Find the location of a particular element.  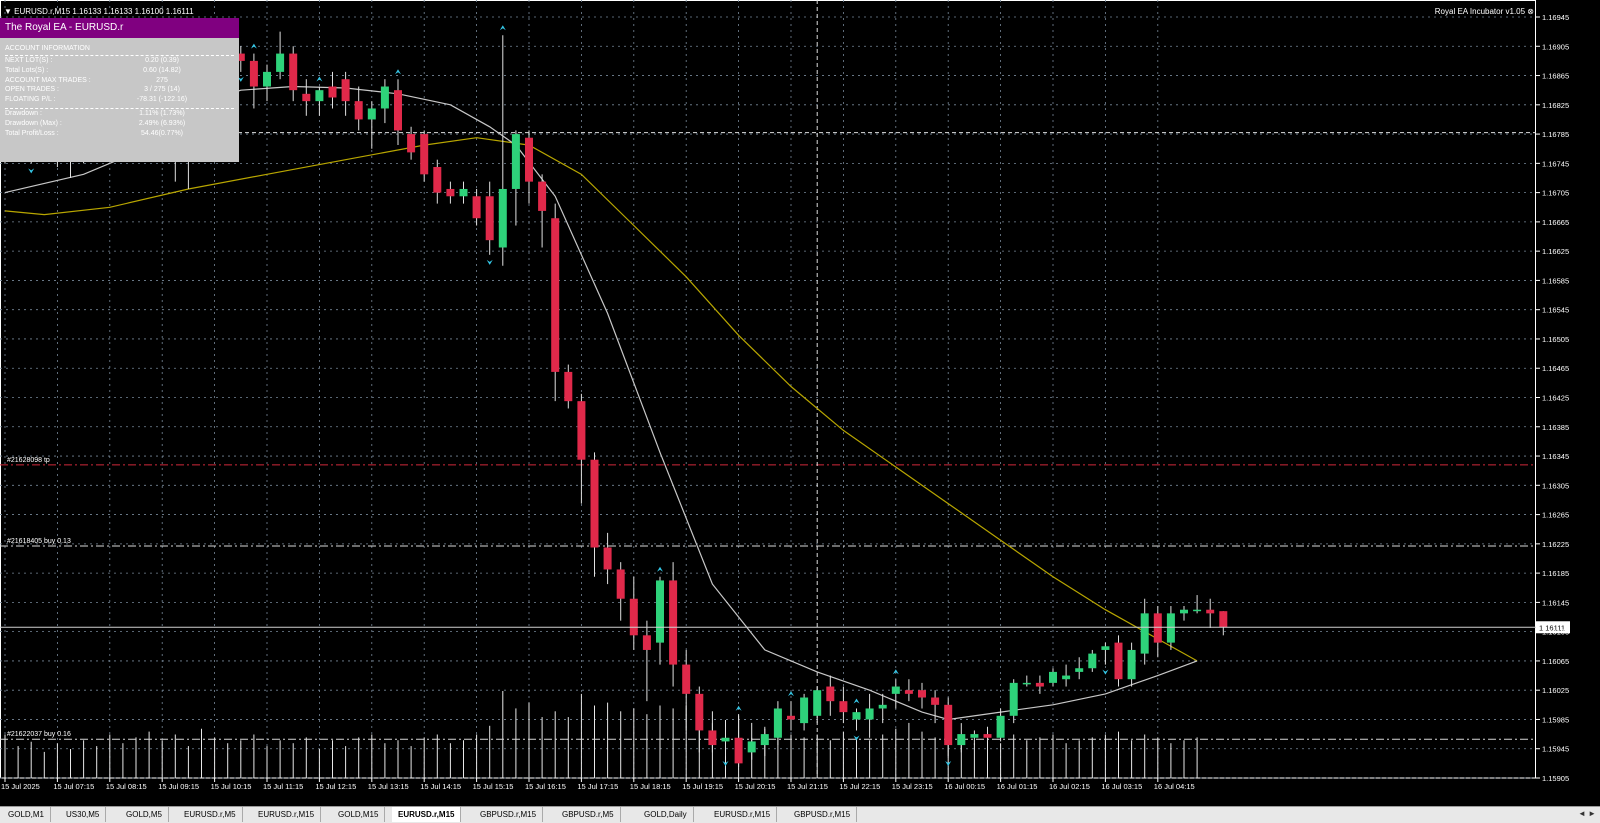

time-axis-label: 15 Jul 13:15 is located at coordinates (388, 786).